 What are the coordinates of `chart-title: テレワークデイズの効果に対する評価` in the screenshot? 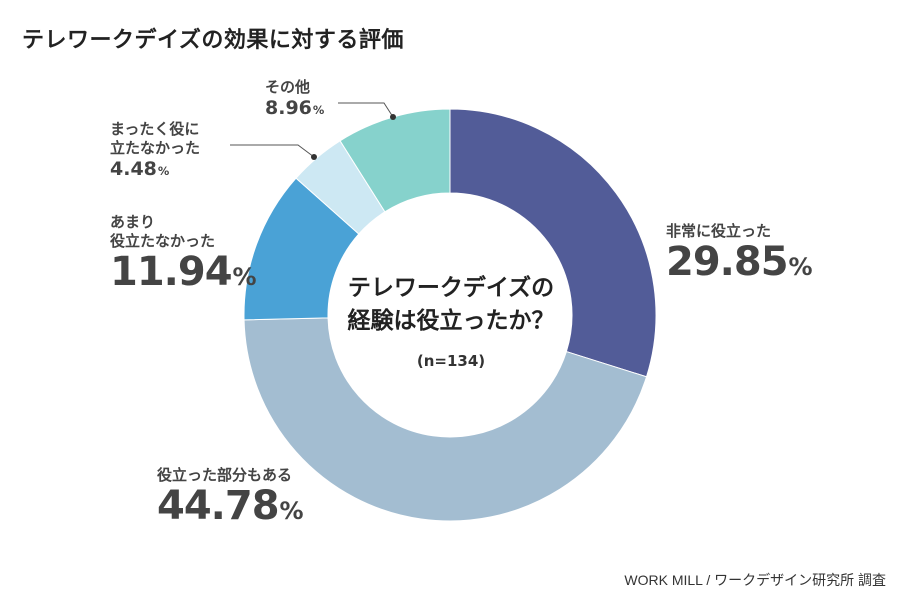 It's located at (213, 40).